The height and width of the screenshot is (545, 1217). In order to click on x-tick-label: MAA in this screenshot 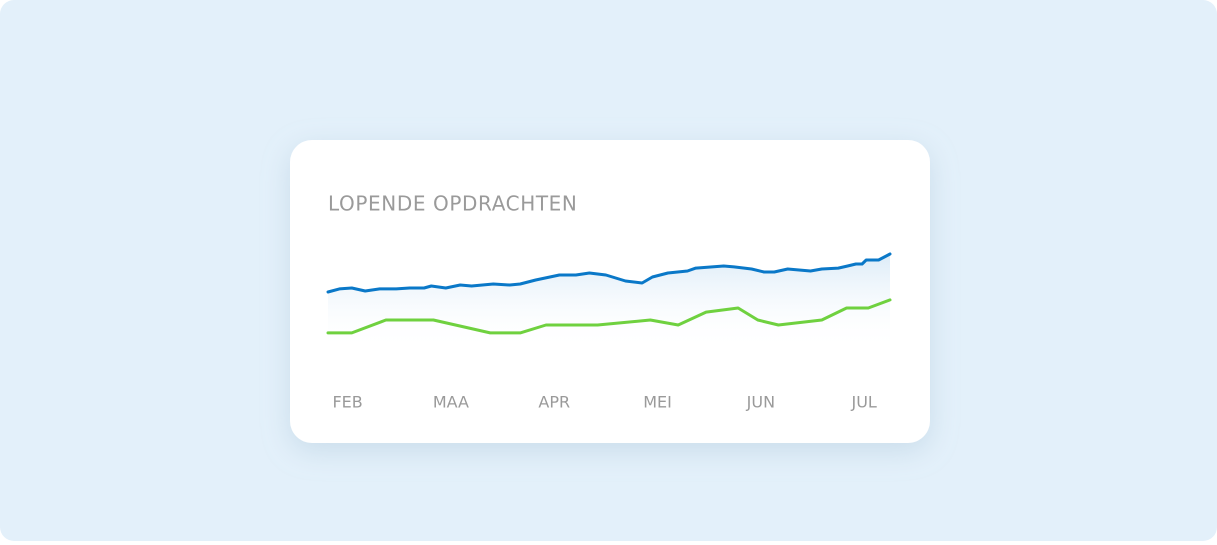, I will do `click(451, 402)`.